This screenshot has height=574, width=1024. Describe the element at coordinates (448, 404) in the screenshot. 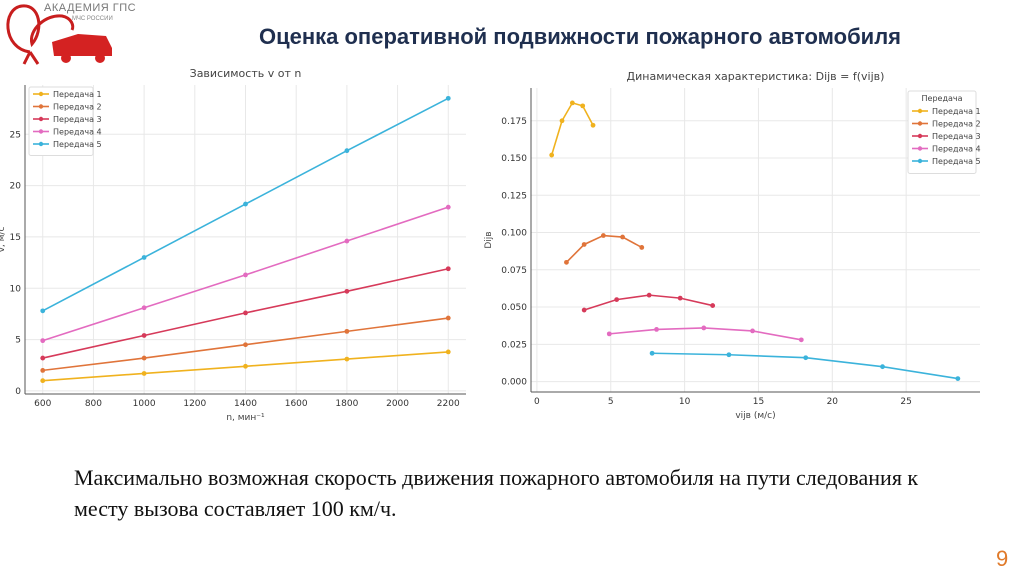

I see `x-tick-label: 2200` at that location.